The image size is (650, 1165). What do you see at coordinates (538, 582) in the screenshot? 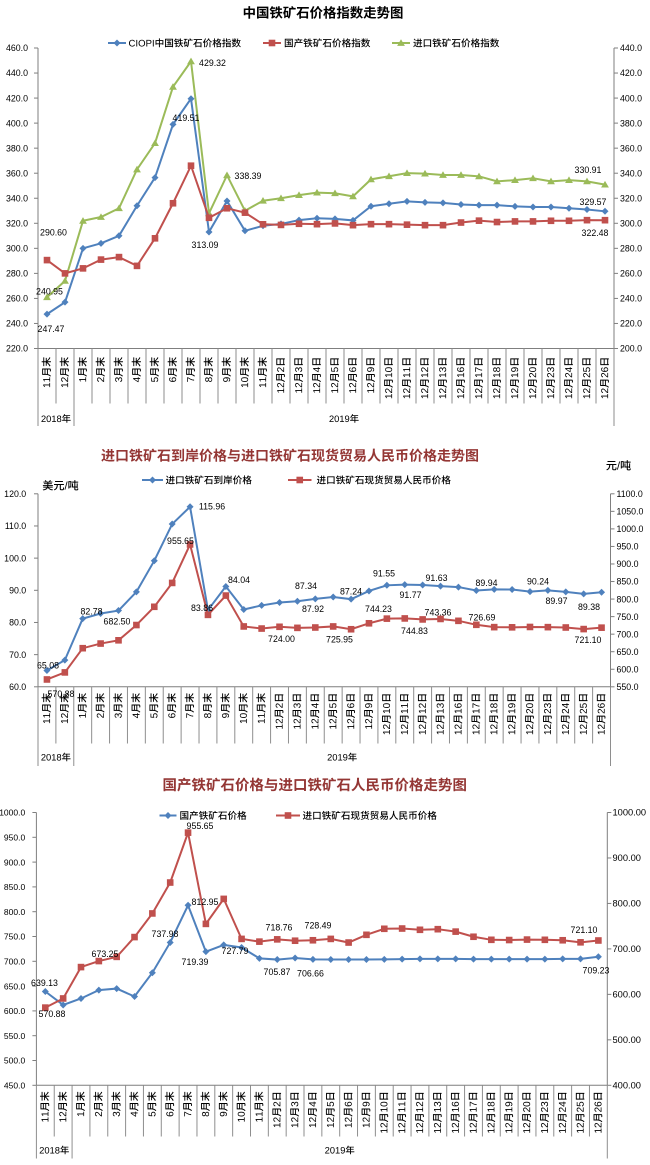
I see `svg-text: 90.24` at bounding box center [538, 582].